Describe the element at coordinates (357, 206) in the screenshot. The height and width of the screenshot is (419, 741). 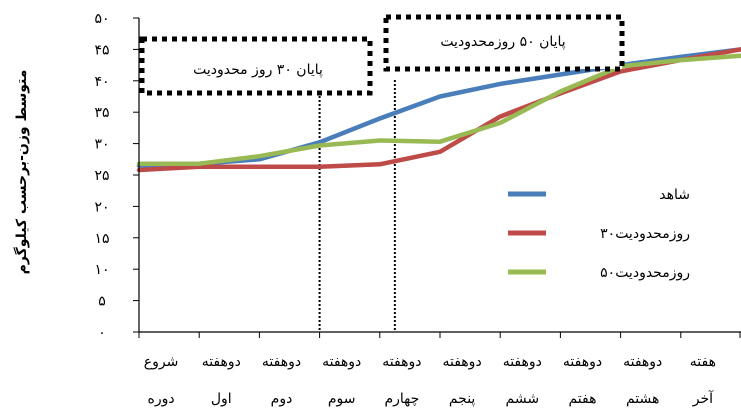
I see `annotation-lines` at that location.